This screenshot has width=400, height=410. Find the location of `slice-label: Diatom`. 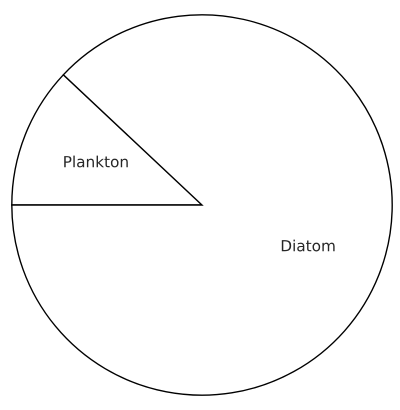

slice-label: Diatom is located at coordinates (308, 246).